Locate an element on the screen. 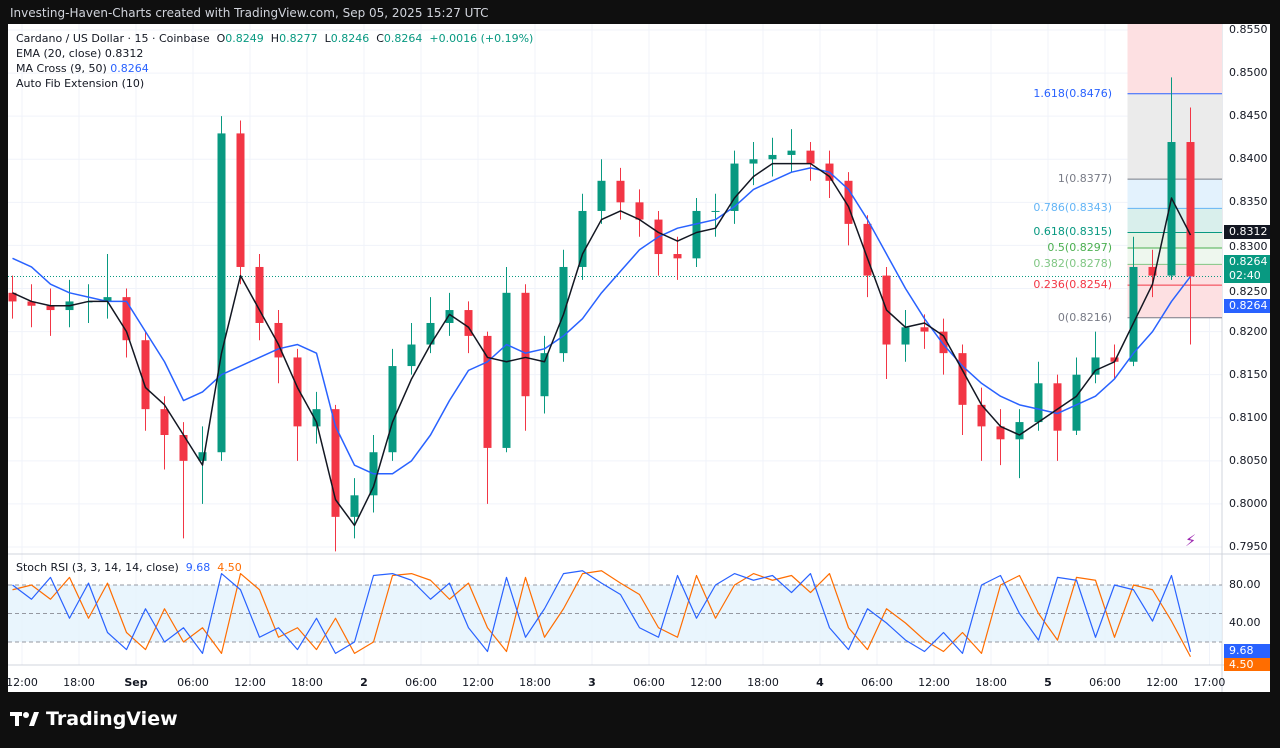 The height and width of the screenshot is (748, 1280). ma-price-badge: 0.8264 is located at coordinates (1247, 306).